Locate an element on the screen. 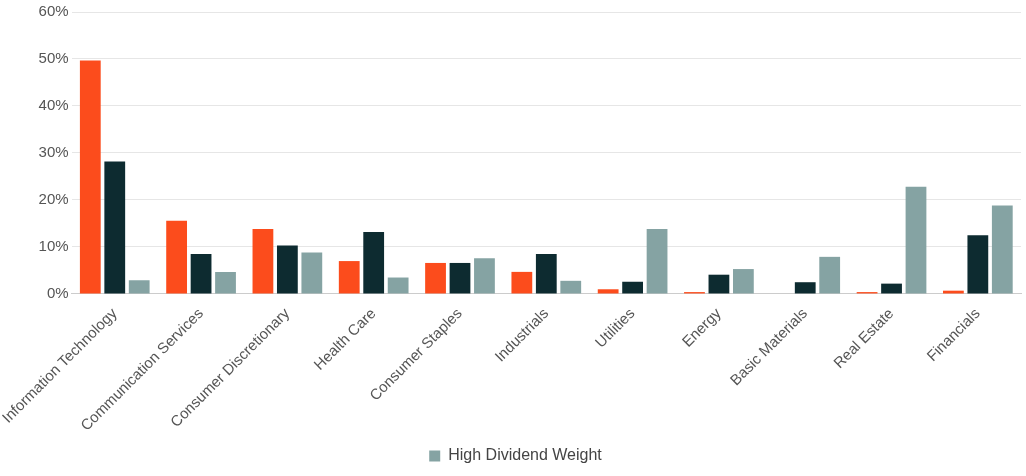 The image size is (1026, 476). y-tick-label: 20% is located at coordinates (53, 199).